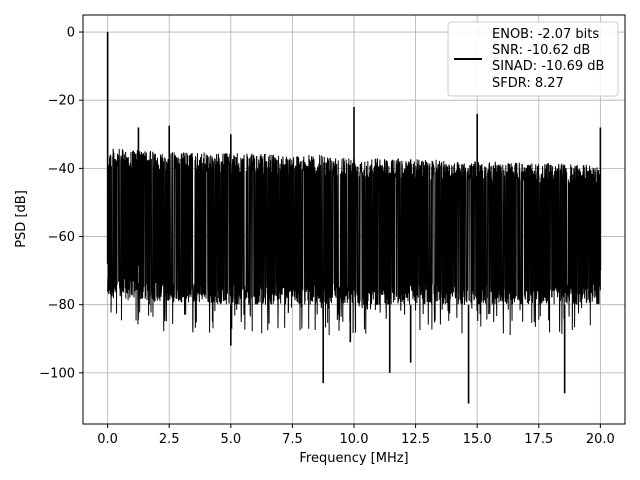 The image size is (640, 480). Describe the element at coordinates (107, 439) in the screenshot. I see `x-tick-label: 0.0` at that location.